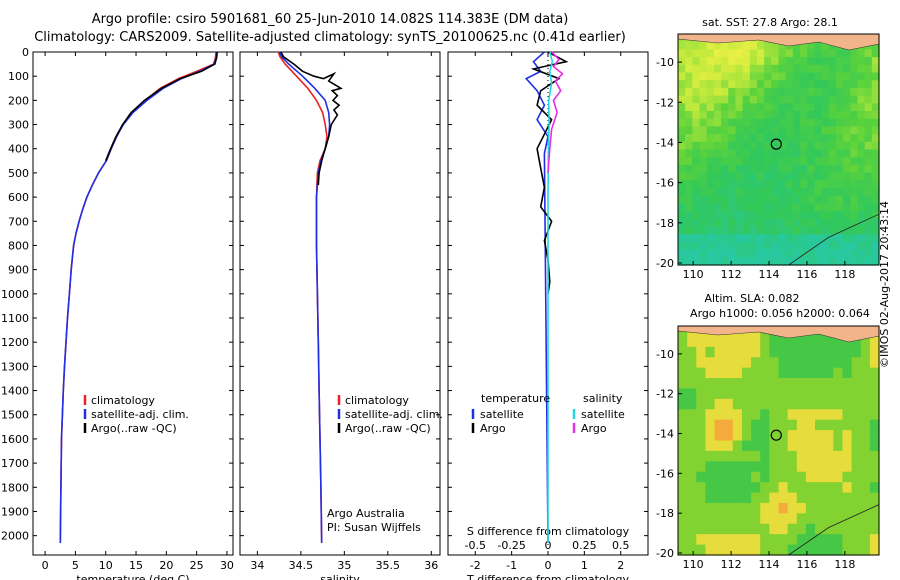 This screenshot has height=580, width=900. What do you see at coordinates (547, 576) in the screenshot?
I see `difference-panel-xlabel: T difference from climatology` at bounding box center [547, 576].